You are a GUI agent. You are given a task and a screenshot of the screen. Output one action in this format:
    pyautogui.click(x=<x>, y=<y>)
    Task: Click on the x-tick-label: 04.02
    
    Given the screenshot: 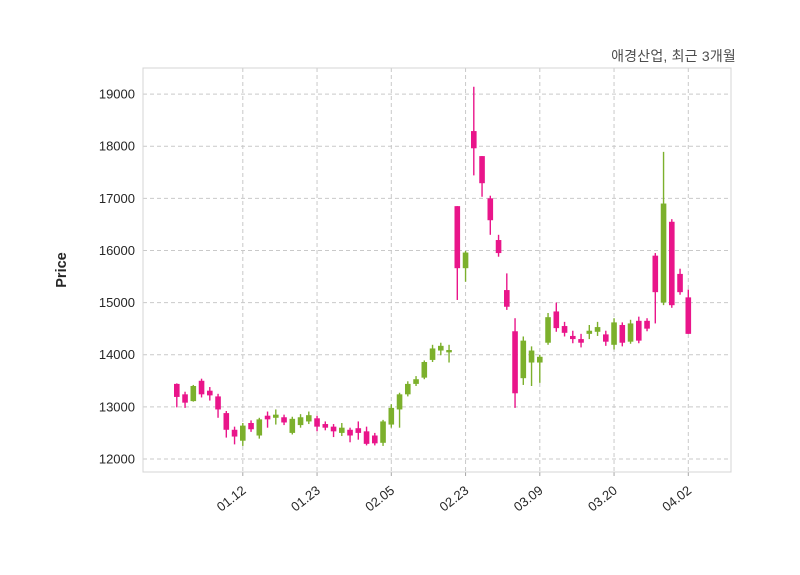 What is the action you would take?
    pyautogui.click(x=676, y=499)
    